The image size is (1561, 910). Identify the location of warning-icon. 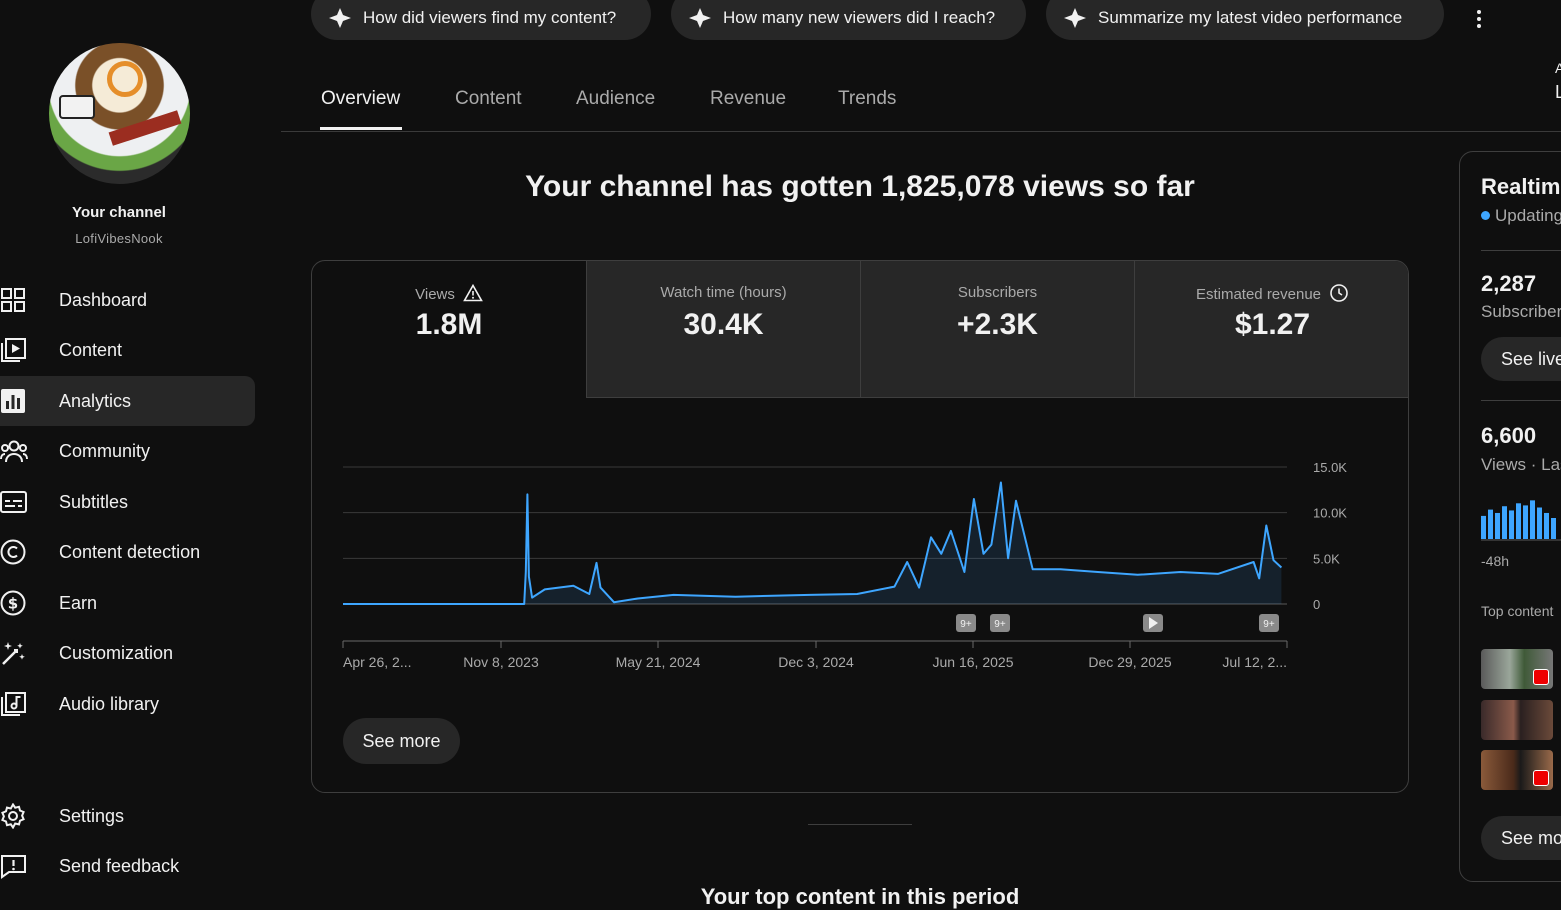
(473, 293).